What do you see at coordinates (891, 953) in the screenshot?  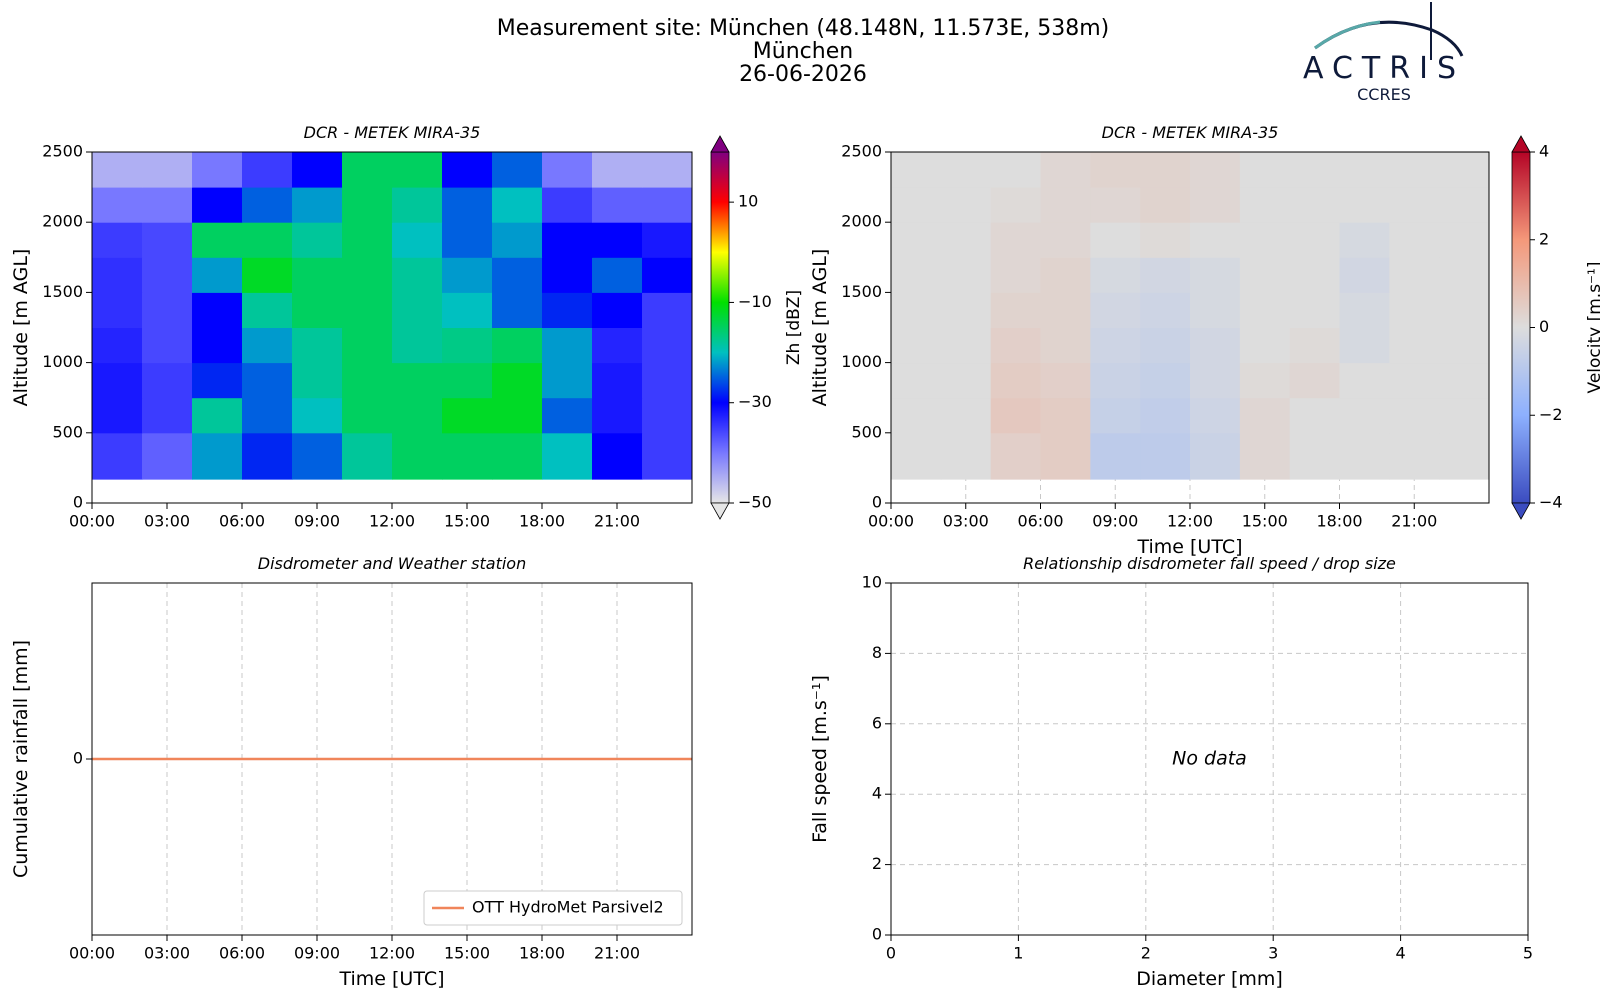 I see `x-tick-label: 0` at bounding box center [891, 953].